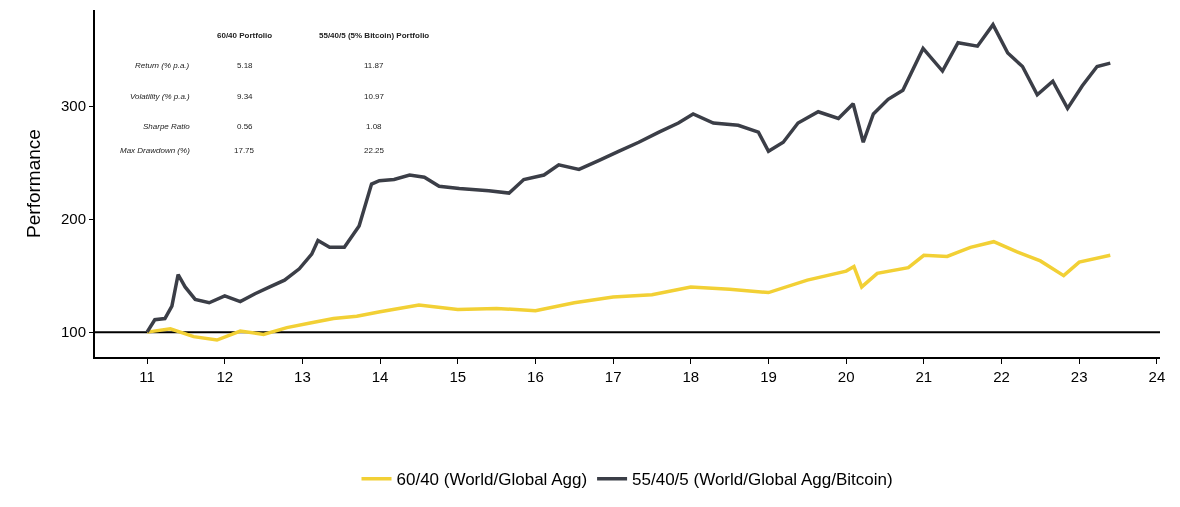 Image resolution: width=1180 pixels, height=507 pixels. I want to click on y-tick-label: 300, so click(73, 106).